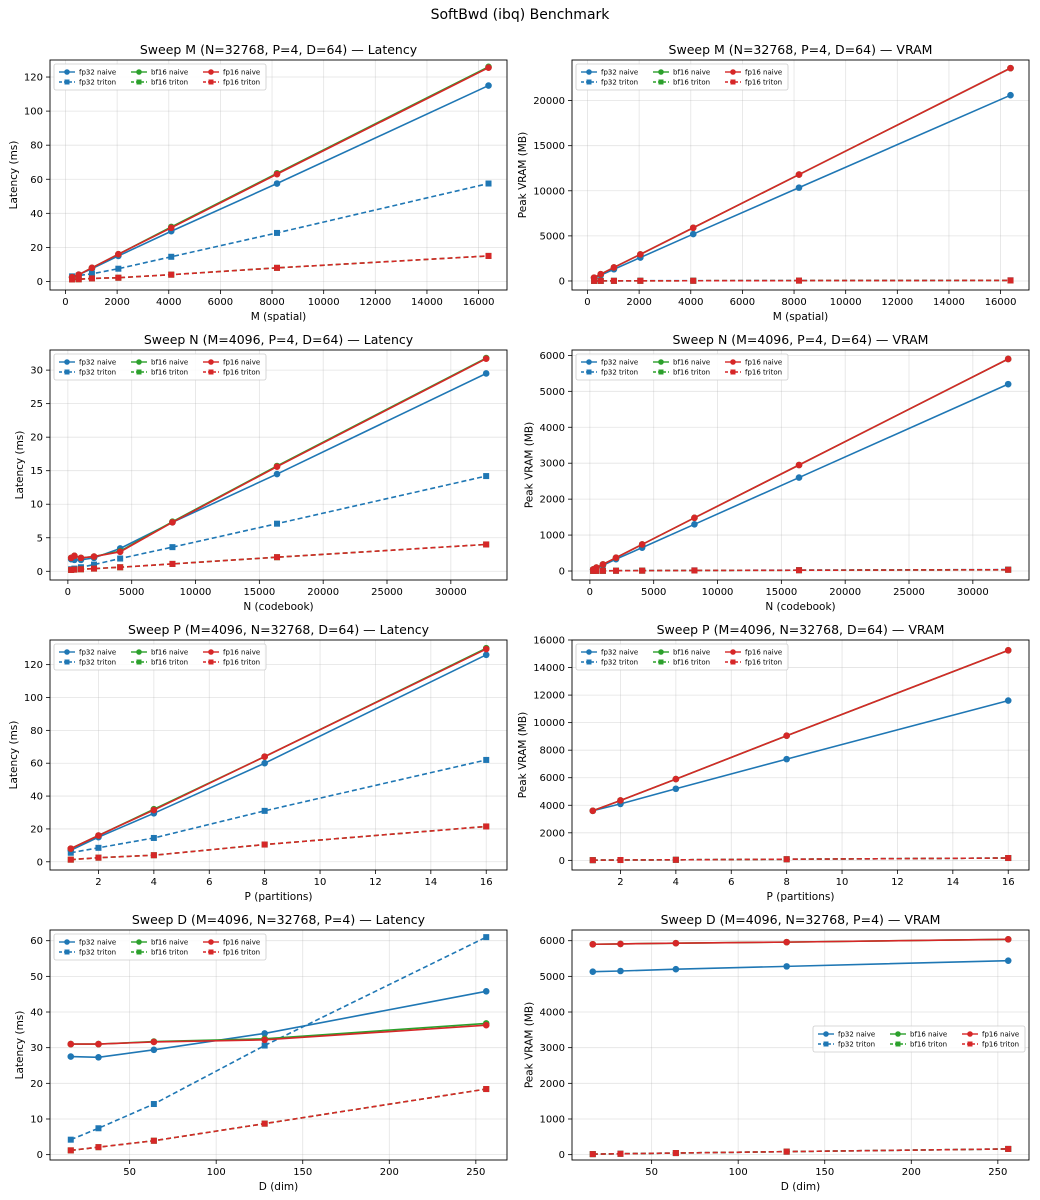 This screenshot has width=1040, height=1200. Describe the element at coordinates (781, 592) in the screenshot. I see `x-tick-label: 15000` at that location.